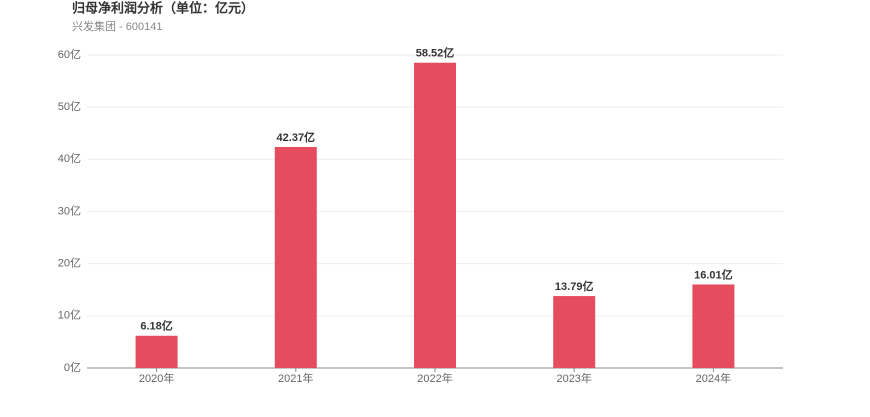 The height and width of the screenshot is (417, 870). Describe the element at coordinates (156, 326) in the screenshot. I see `value-label: 6.18亿` at that location.